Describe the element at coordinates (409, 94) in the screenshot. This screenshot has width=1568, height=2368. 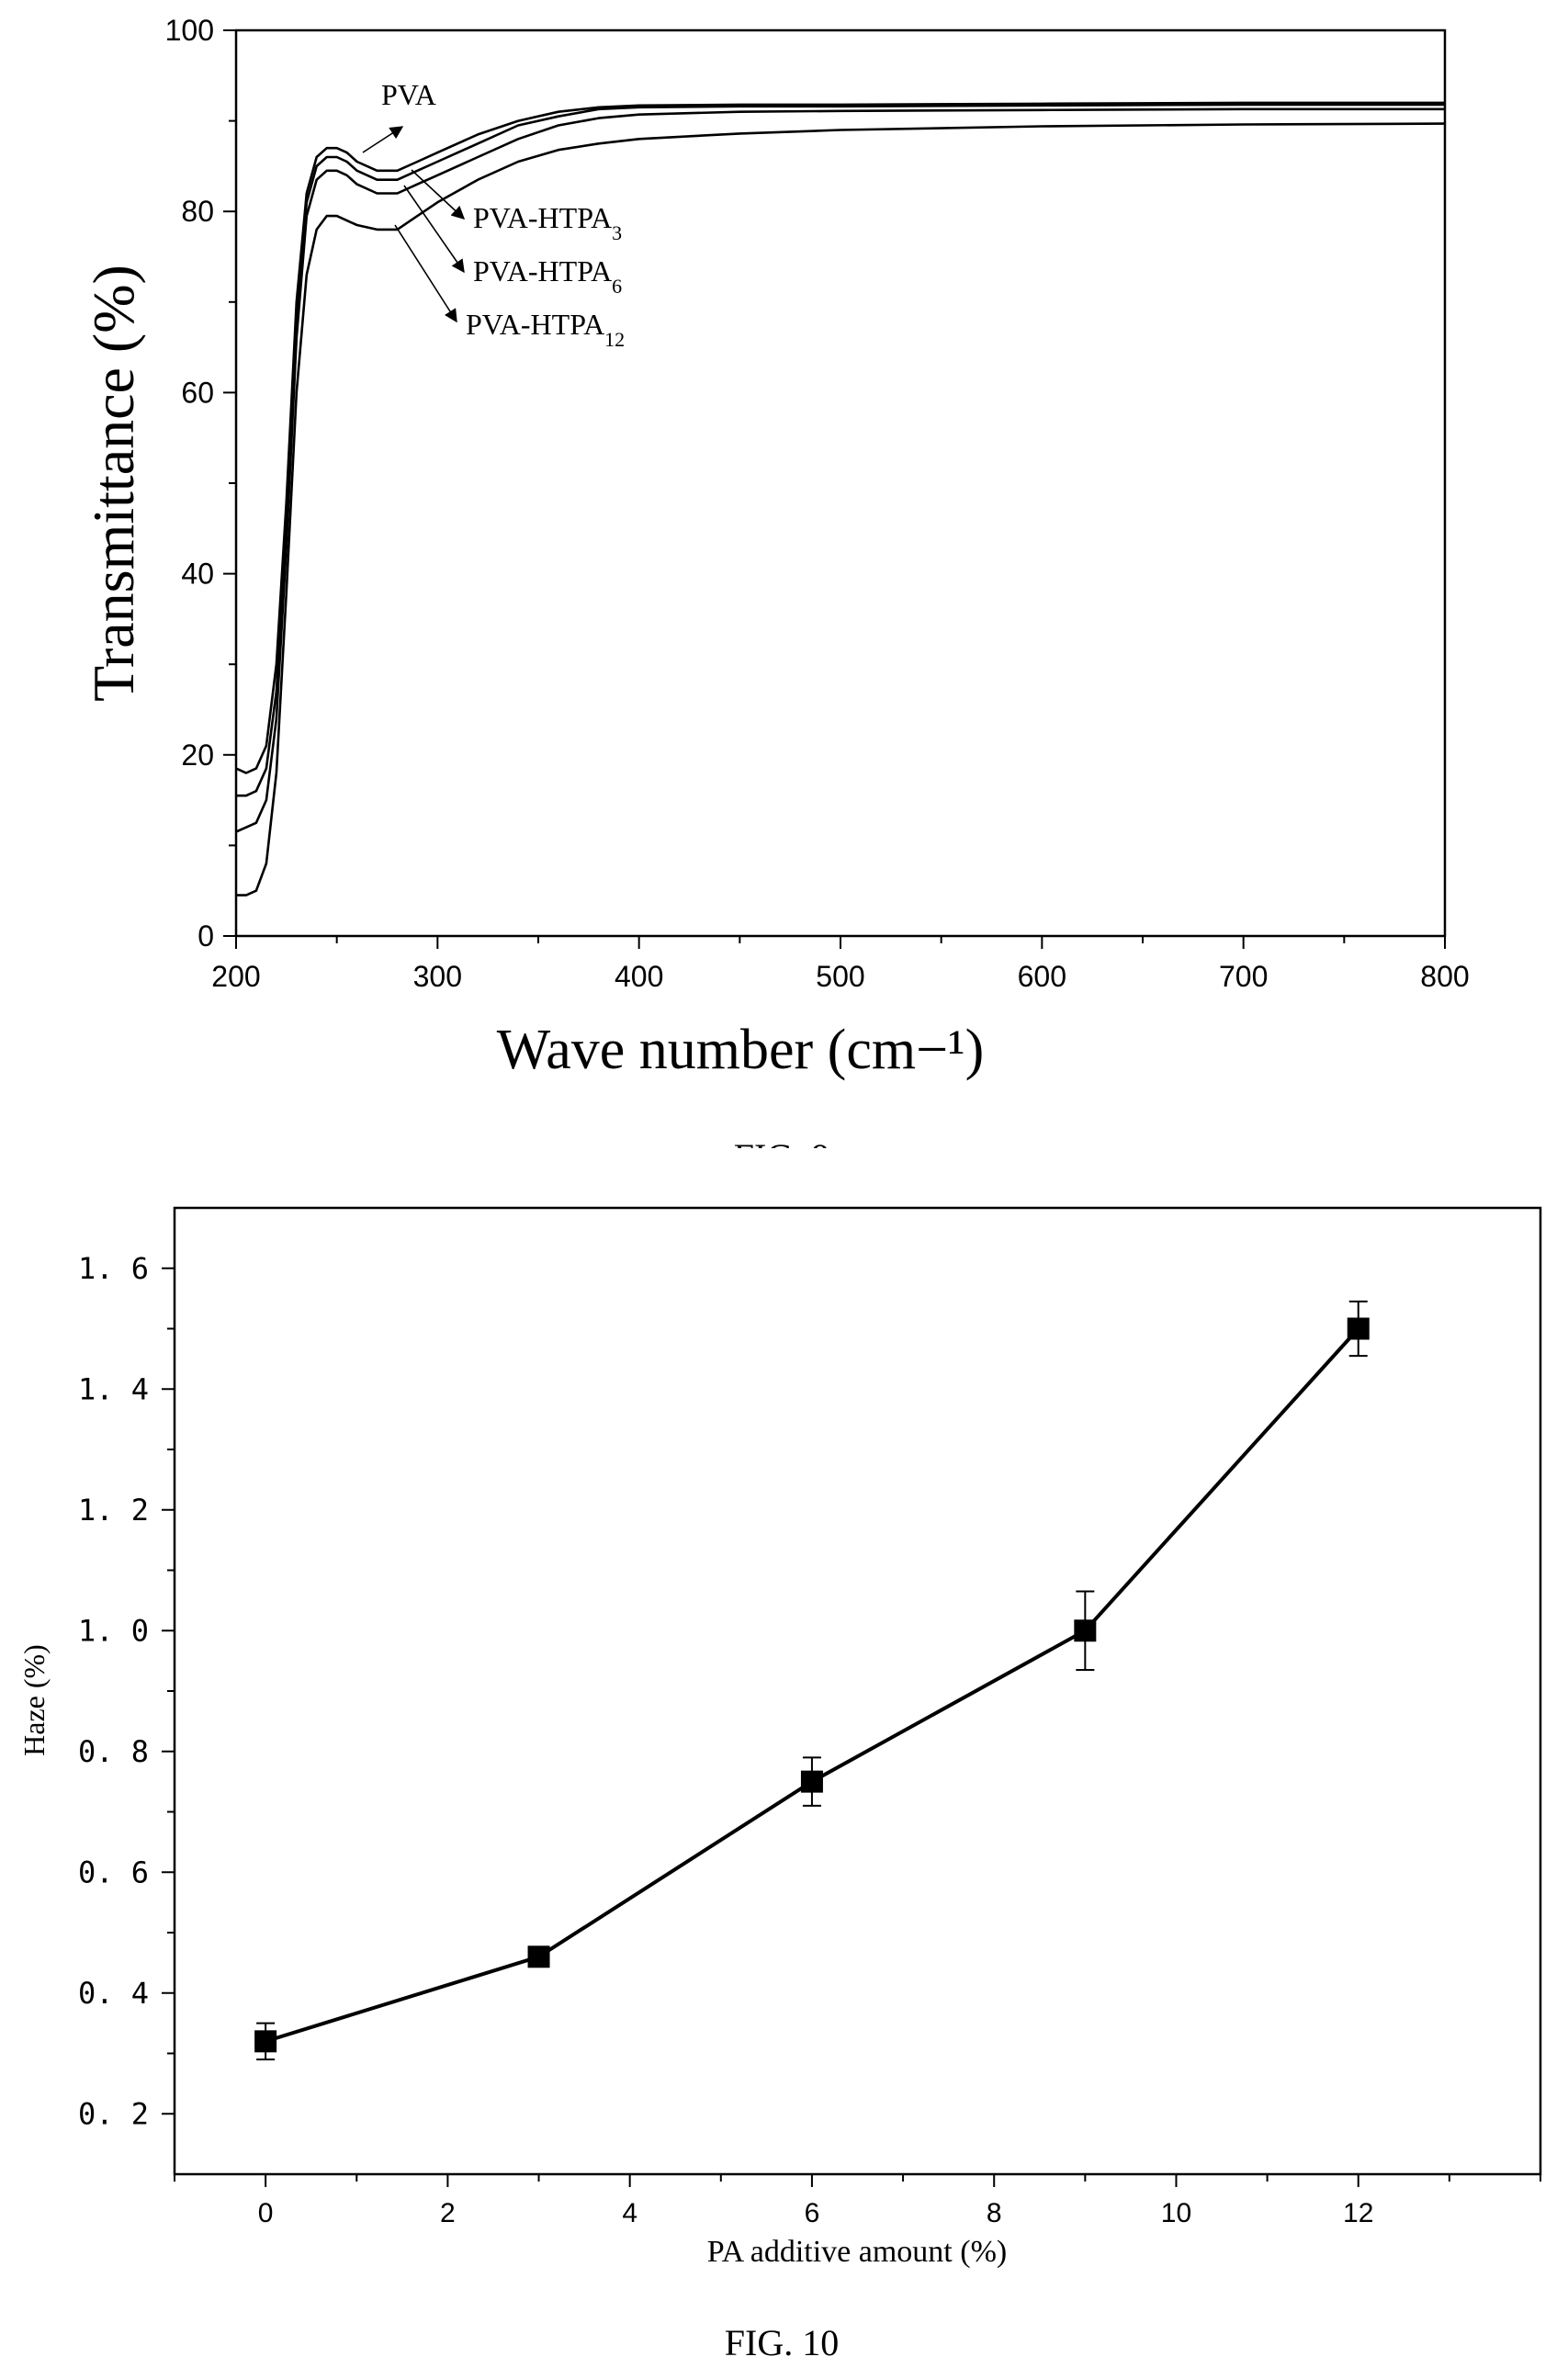
I see `fig9-annotation-label-0: PVA` at that location.